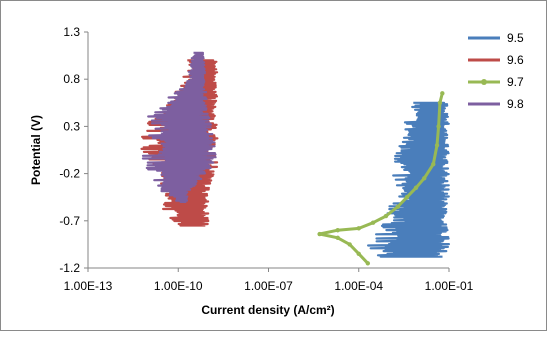 This screenshot has height=337, width=548. Describe the element at coordinates (515, 104) in the screenshot. I see `legend-label: 9.8` at that location.